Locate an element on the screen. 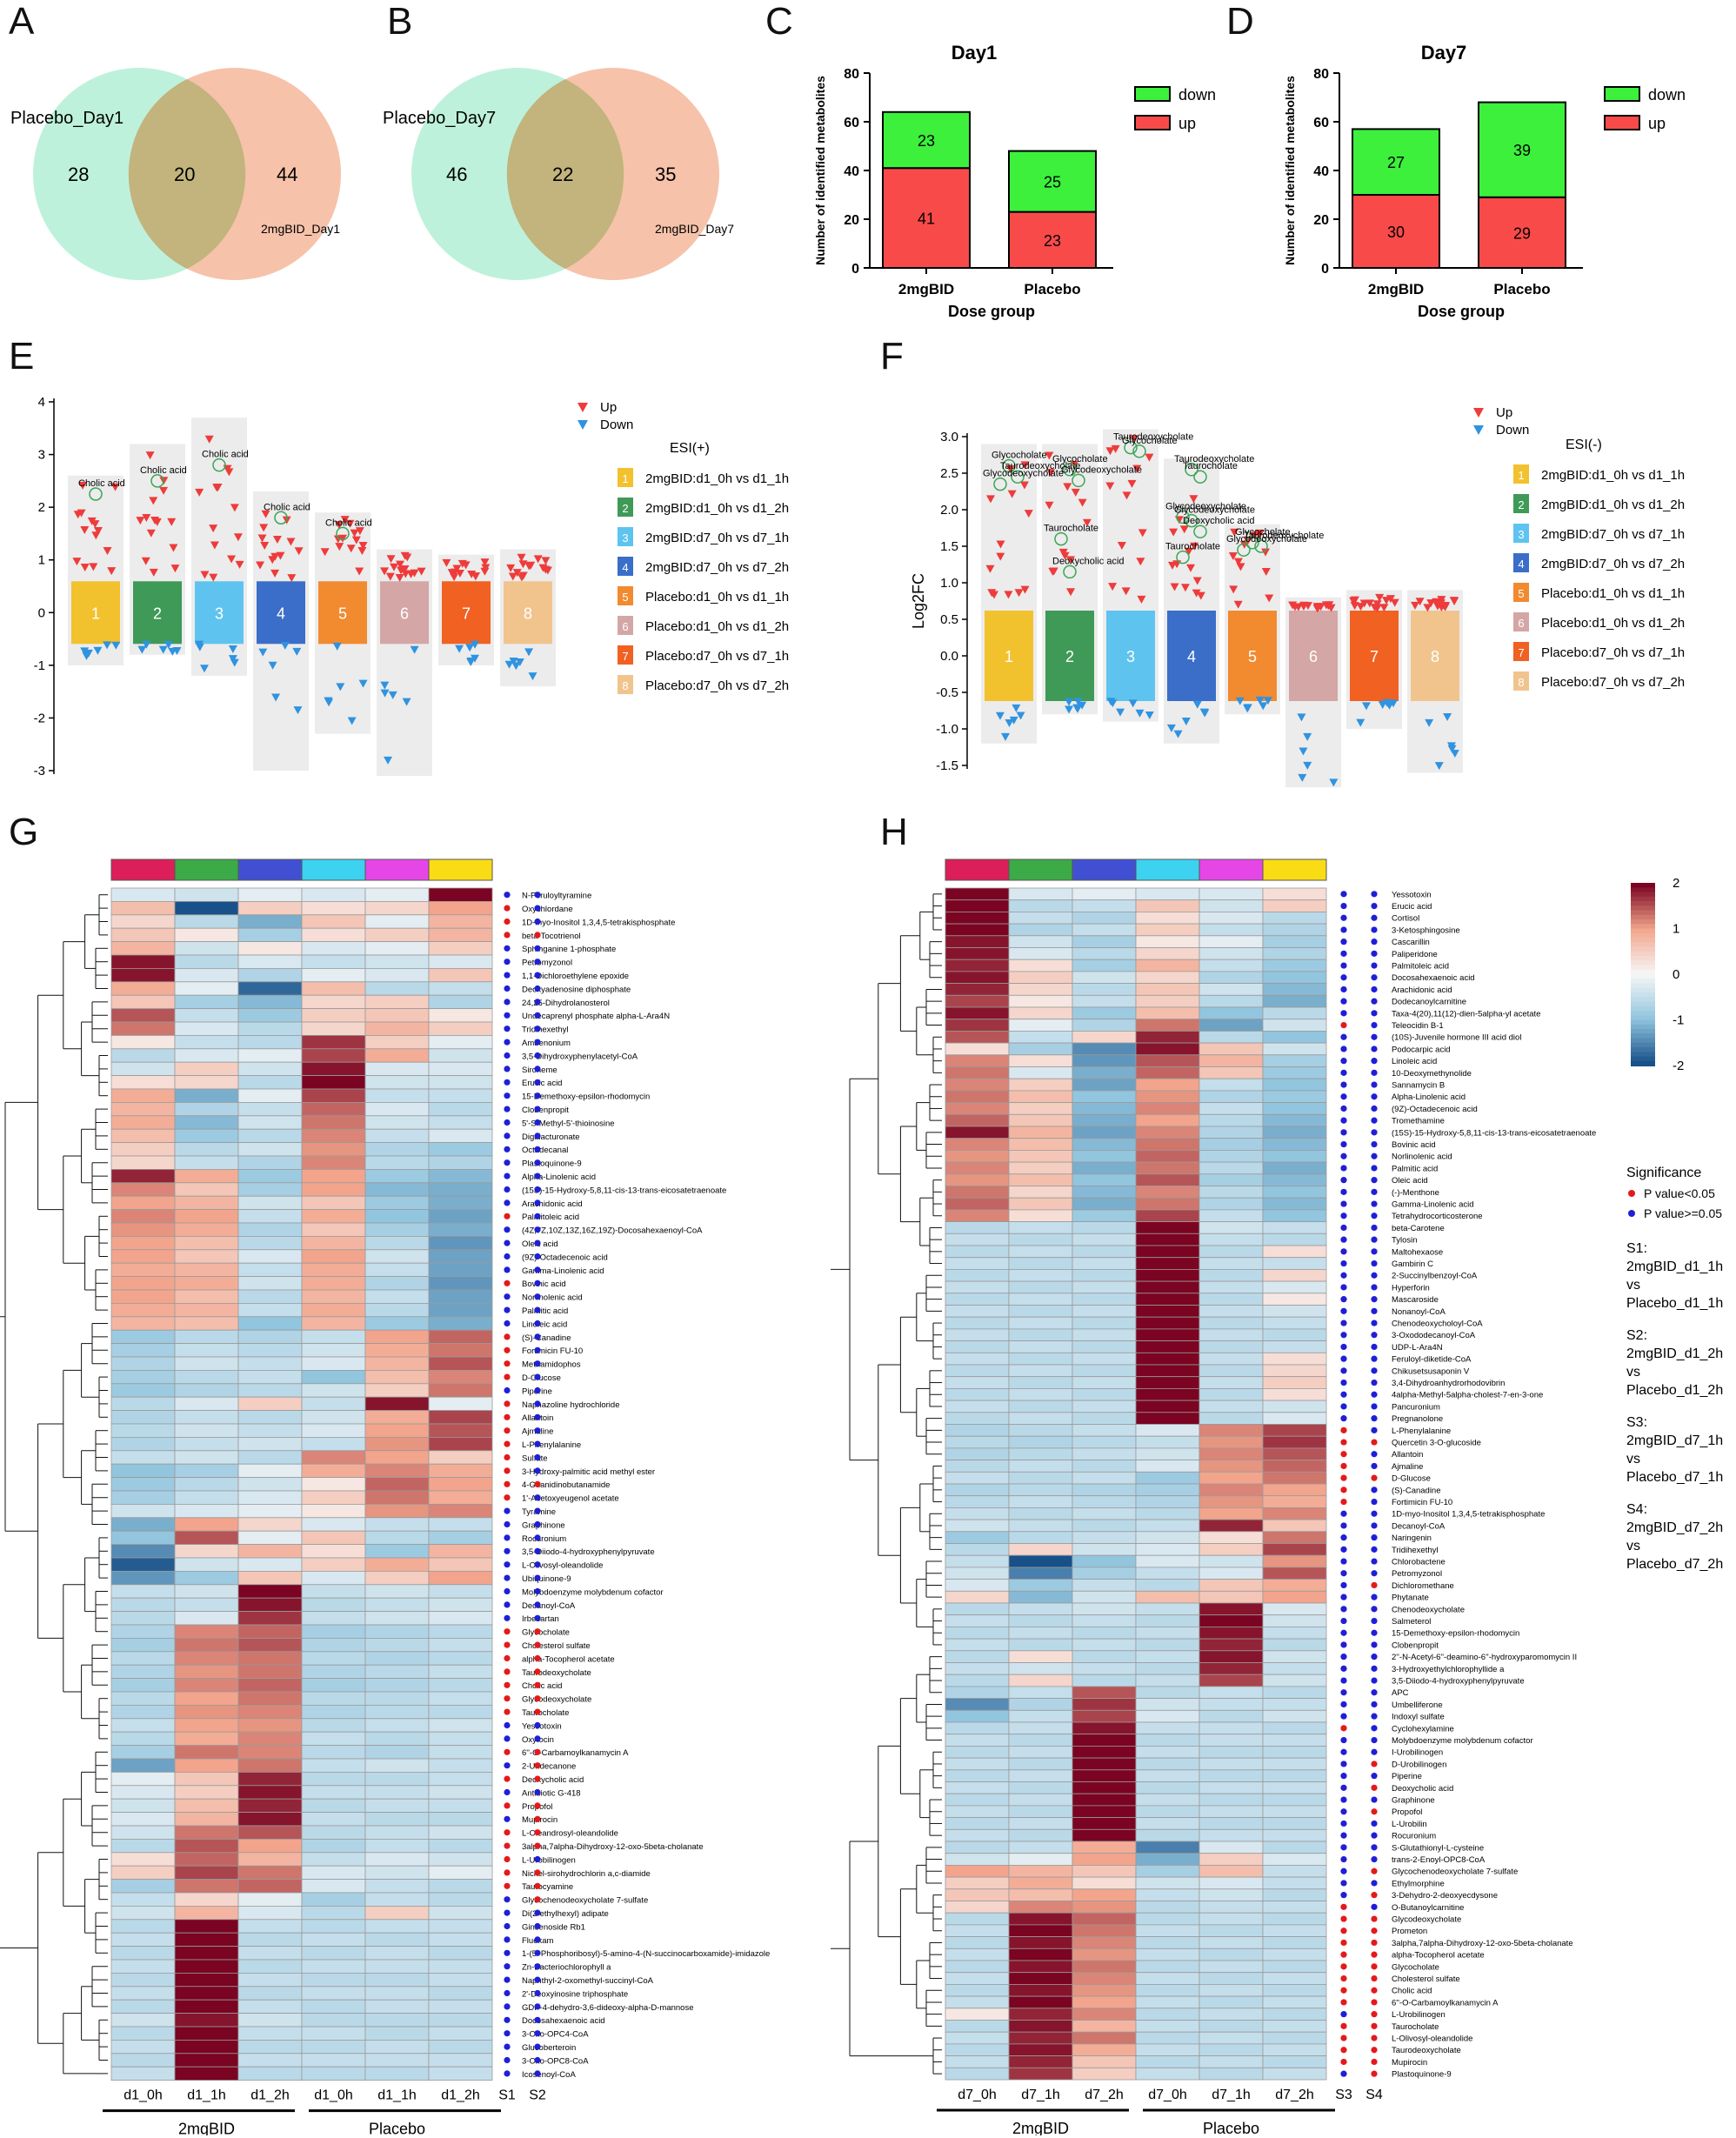 This screenshot has height=2138, width=1736. row-label: Graphinone is located at coordinates (543, 1525).